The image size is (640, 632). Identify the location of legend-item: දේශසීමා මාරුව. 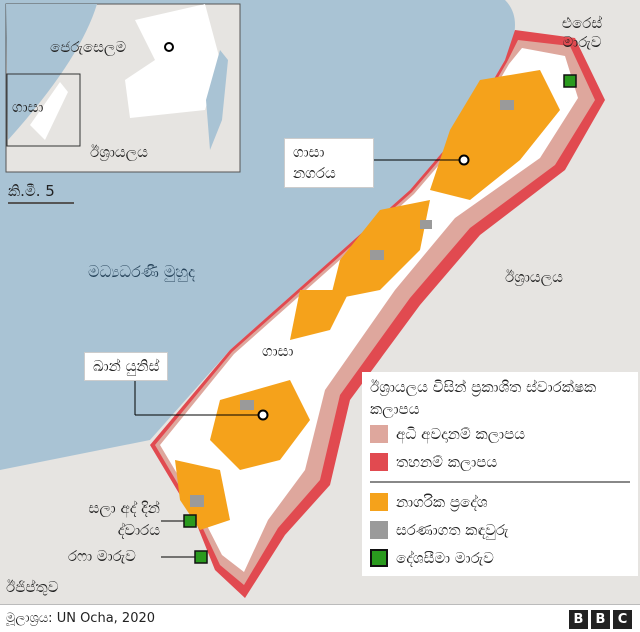
(500, 558).